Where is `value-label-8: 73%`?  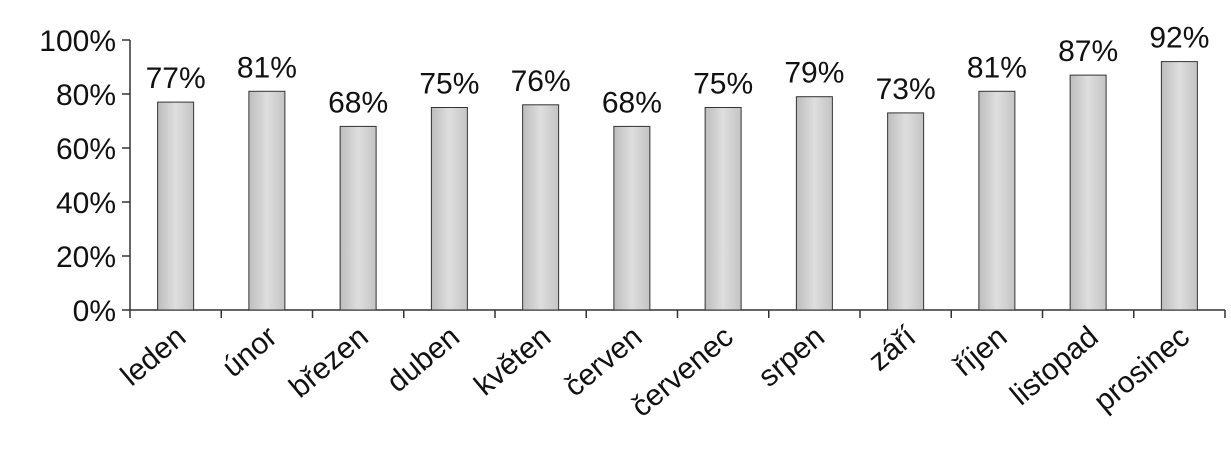
value-label-8: 73% is located at coordinates (906, 89).